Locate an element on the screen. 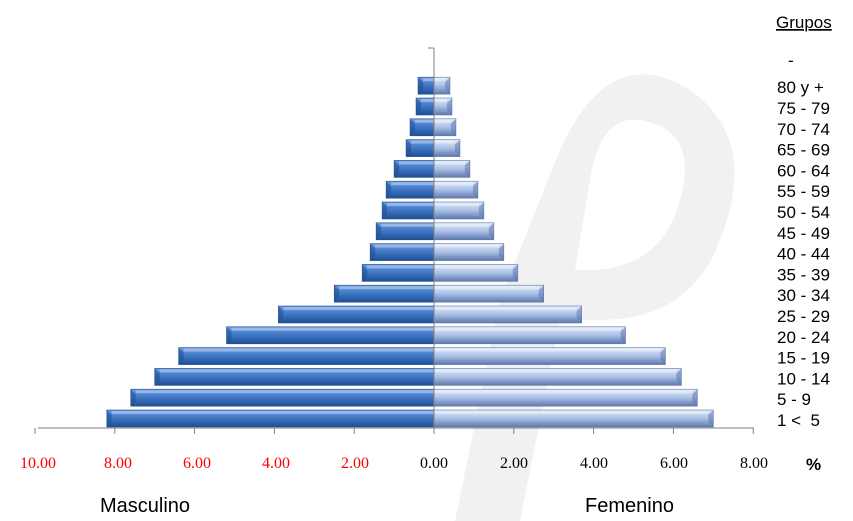 This screenshot has width=853, height=521. age-group-label: 1 < 5 is located at coordinates (798, 420).